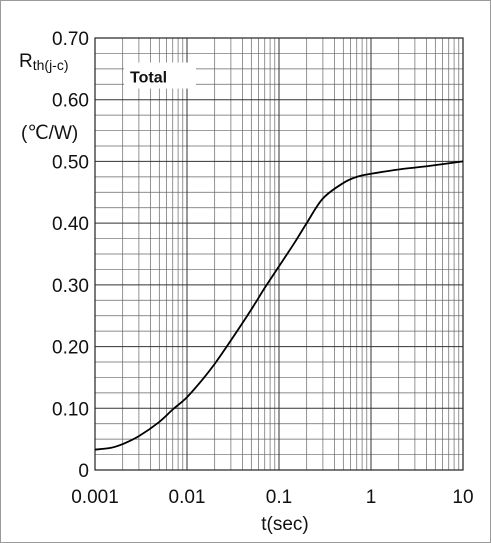 This screenshot has height=543, width=491. What do you see at coordinates (371, 497) in the screenshot?
I see `x-tick-label: 1` at bounding box center [371, 497].